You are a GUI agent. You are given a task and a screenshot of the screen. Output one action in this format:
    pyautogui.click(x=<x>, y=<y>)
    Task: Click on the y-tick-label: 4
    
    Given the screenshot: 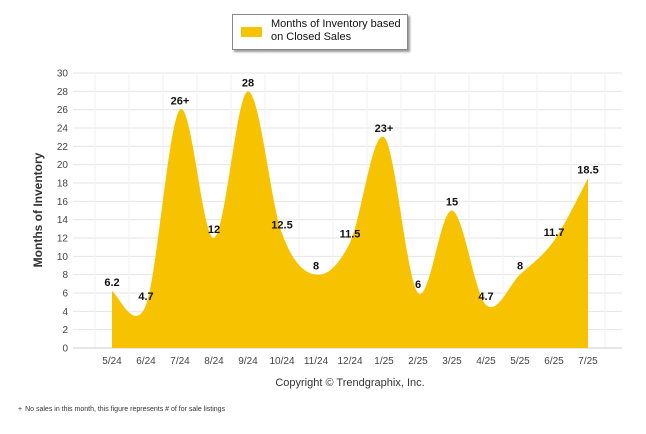 What is the action you would take?
    pyautogui.click(x=65, y=312)
    